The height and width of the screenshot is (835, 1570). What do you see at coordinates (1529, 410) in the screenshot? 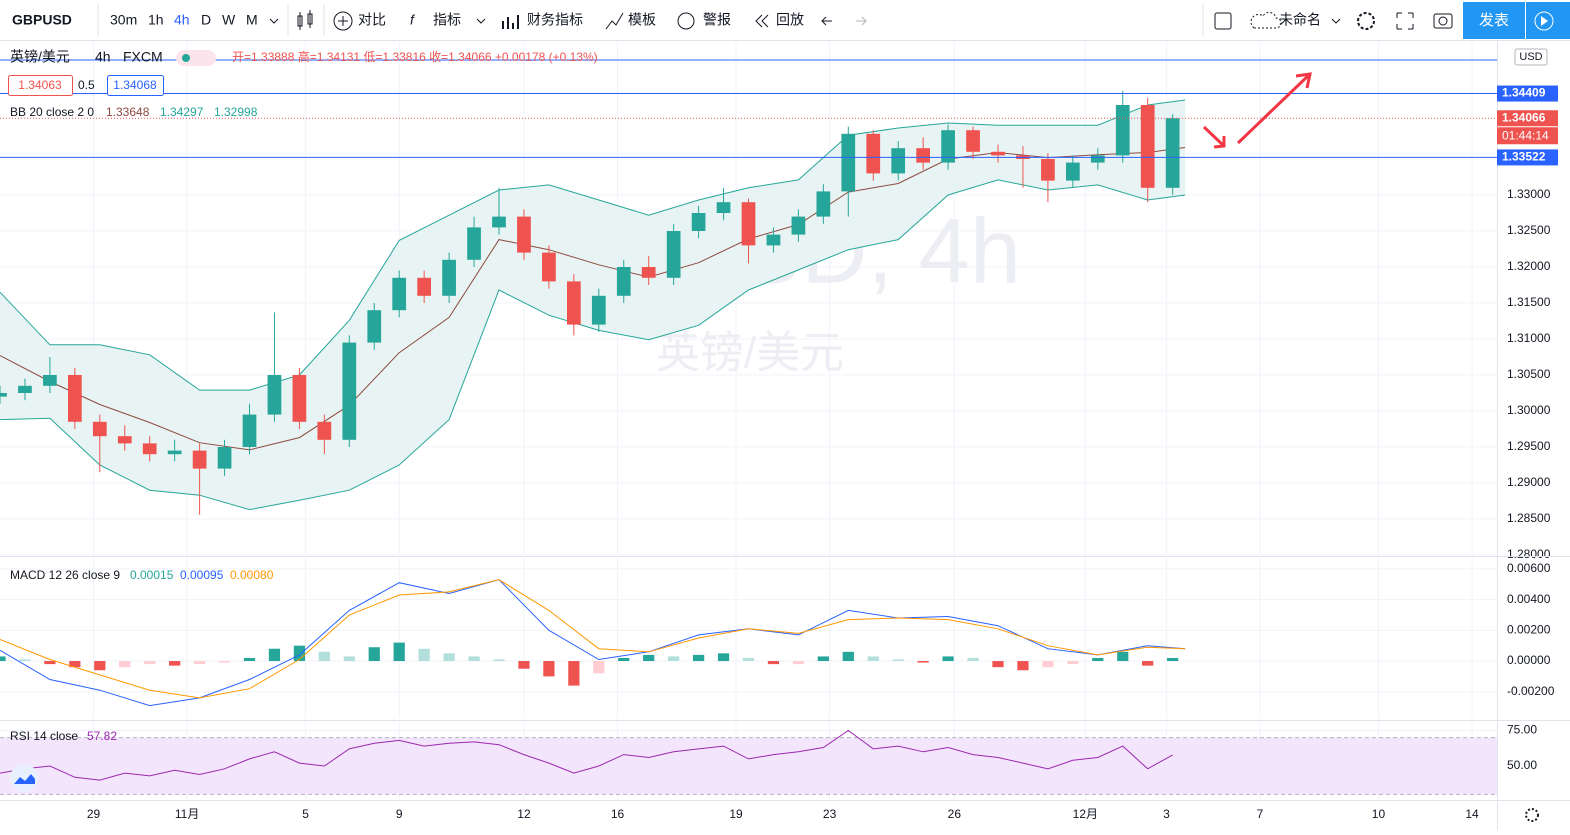
I see `y-tick-label: 1.30000` at bounding box center [1529, 410].